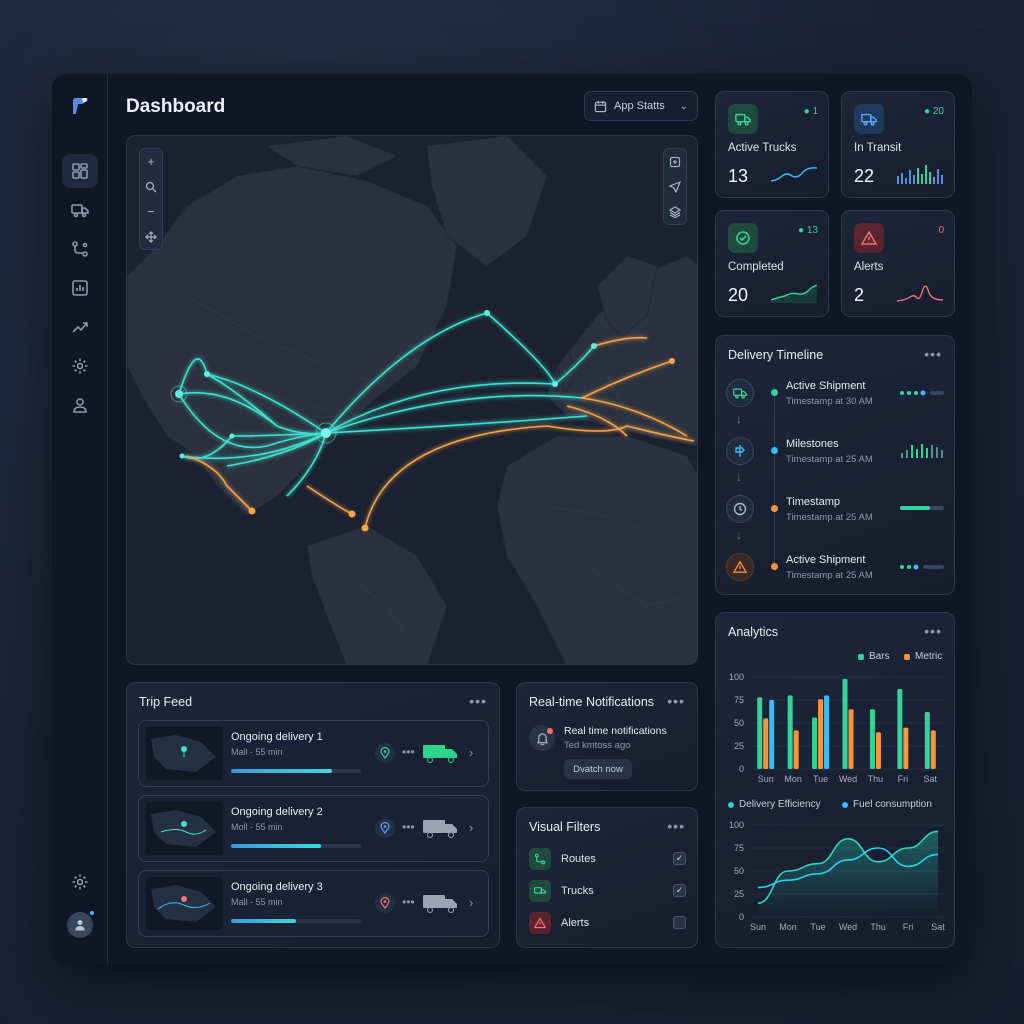 The image size is (1024, 1024). I want to click on fit-view-button, so click(675, 161).